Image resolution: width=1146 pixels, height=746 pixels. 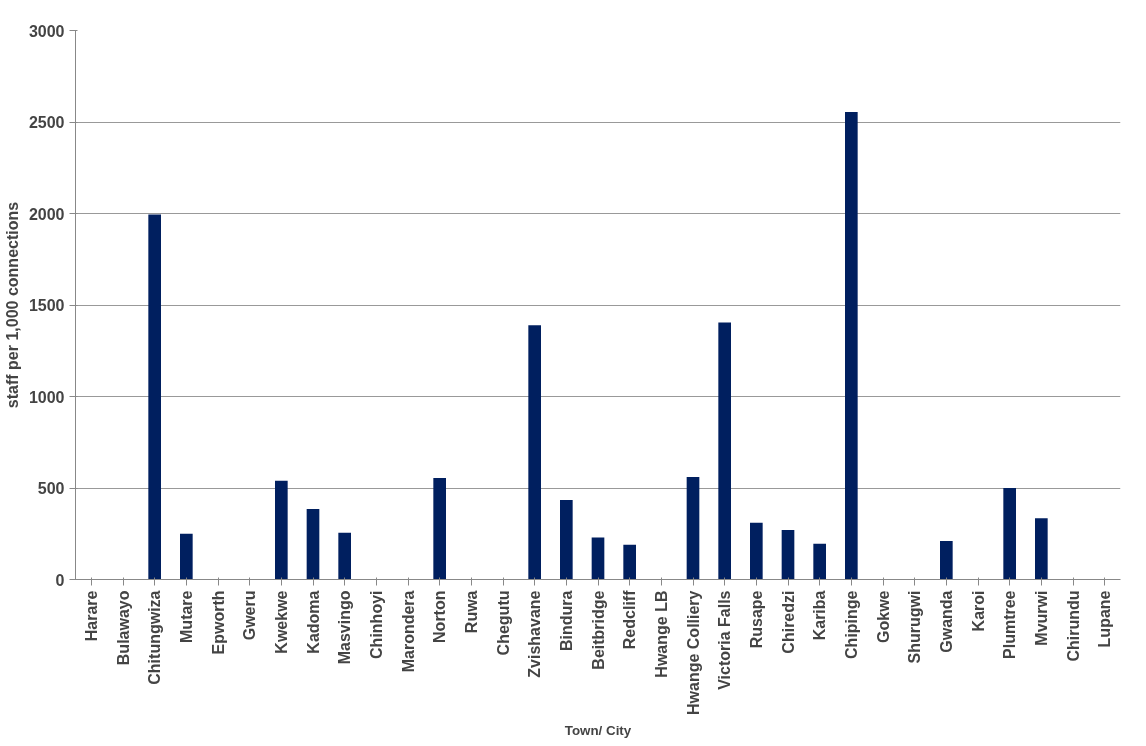 I want to click on y-tick-label: 0, so click(x=60, y=580).